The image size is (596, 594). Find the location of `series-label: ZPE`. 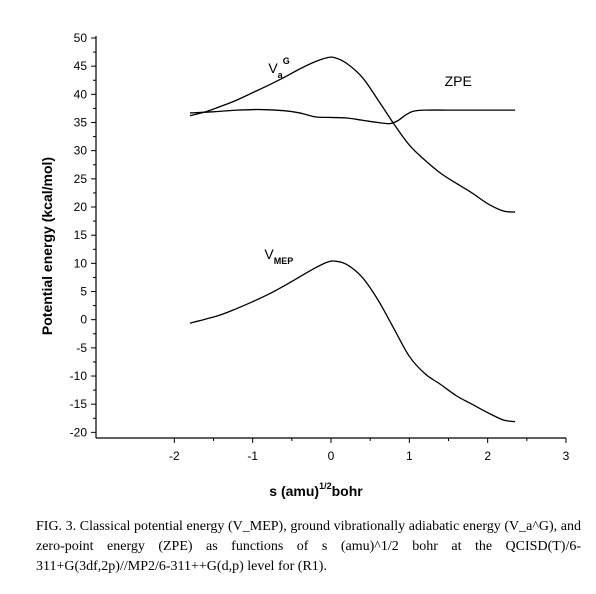

series-label: ZPE is located at coordinates (458, 81).